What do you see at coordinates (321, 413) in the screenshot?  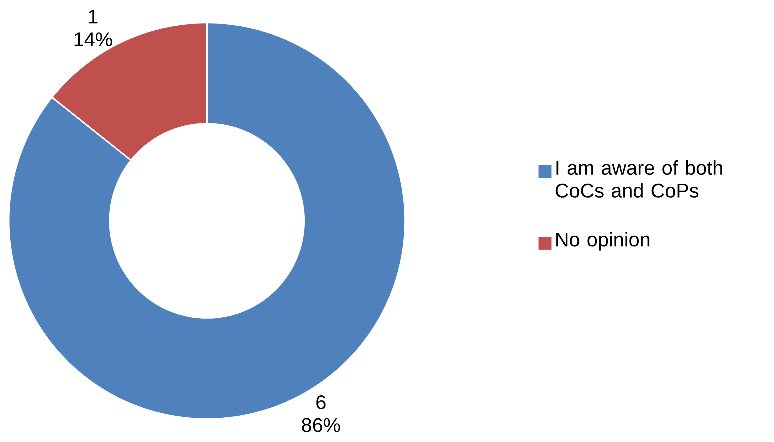 I see `data-label: 6 86%` at bounding box center [321, 413].